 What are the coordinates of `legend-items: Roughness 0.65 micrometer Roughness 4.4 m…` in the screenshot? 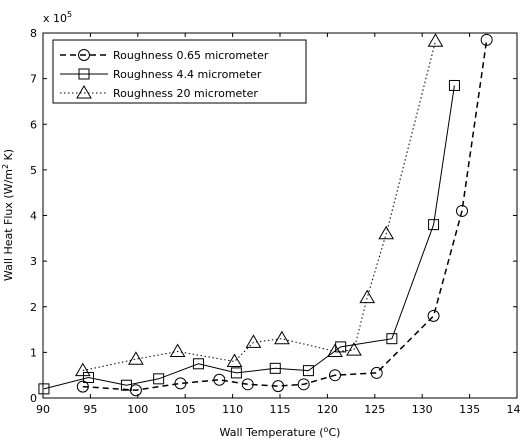 It's located at (164, 74).